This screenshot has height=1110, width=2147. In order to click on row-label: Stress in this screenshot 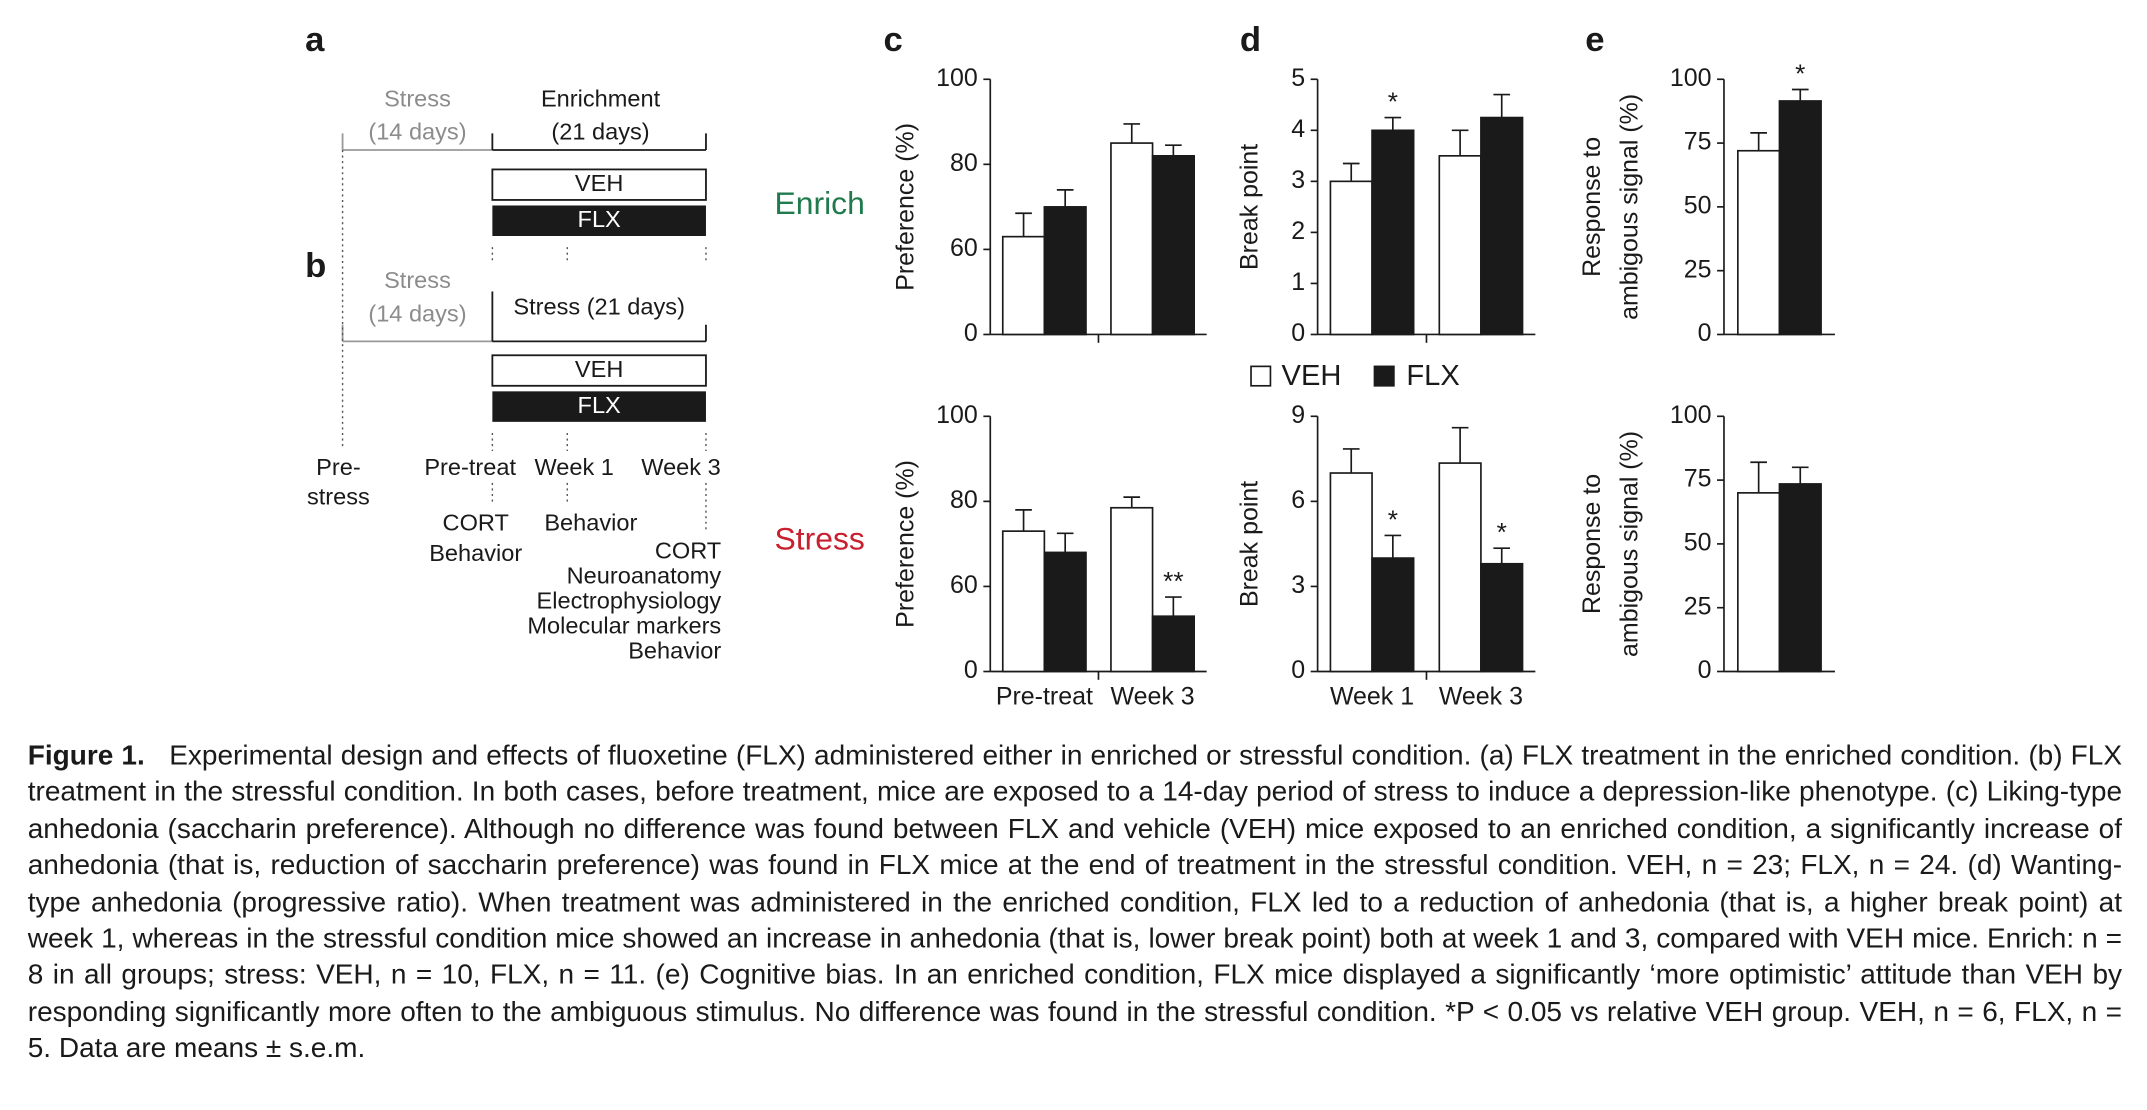, I will do `click(820, 539)`.